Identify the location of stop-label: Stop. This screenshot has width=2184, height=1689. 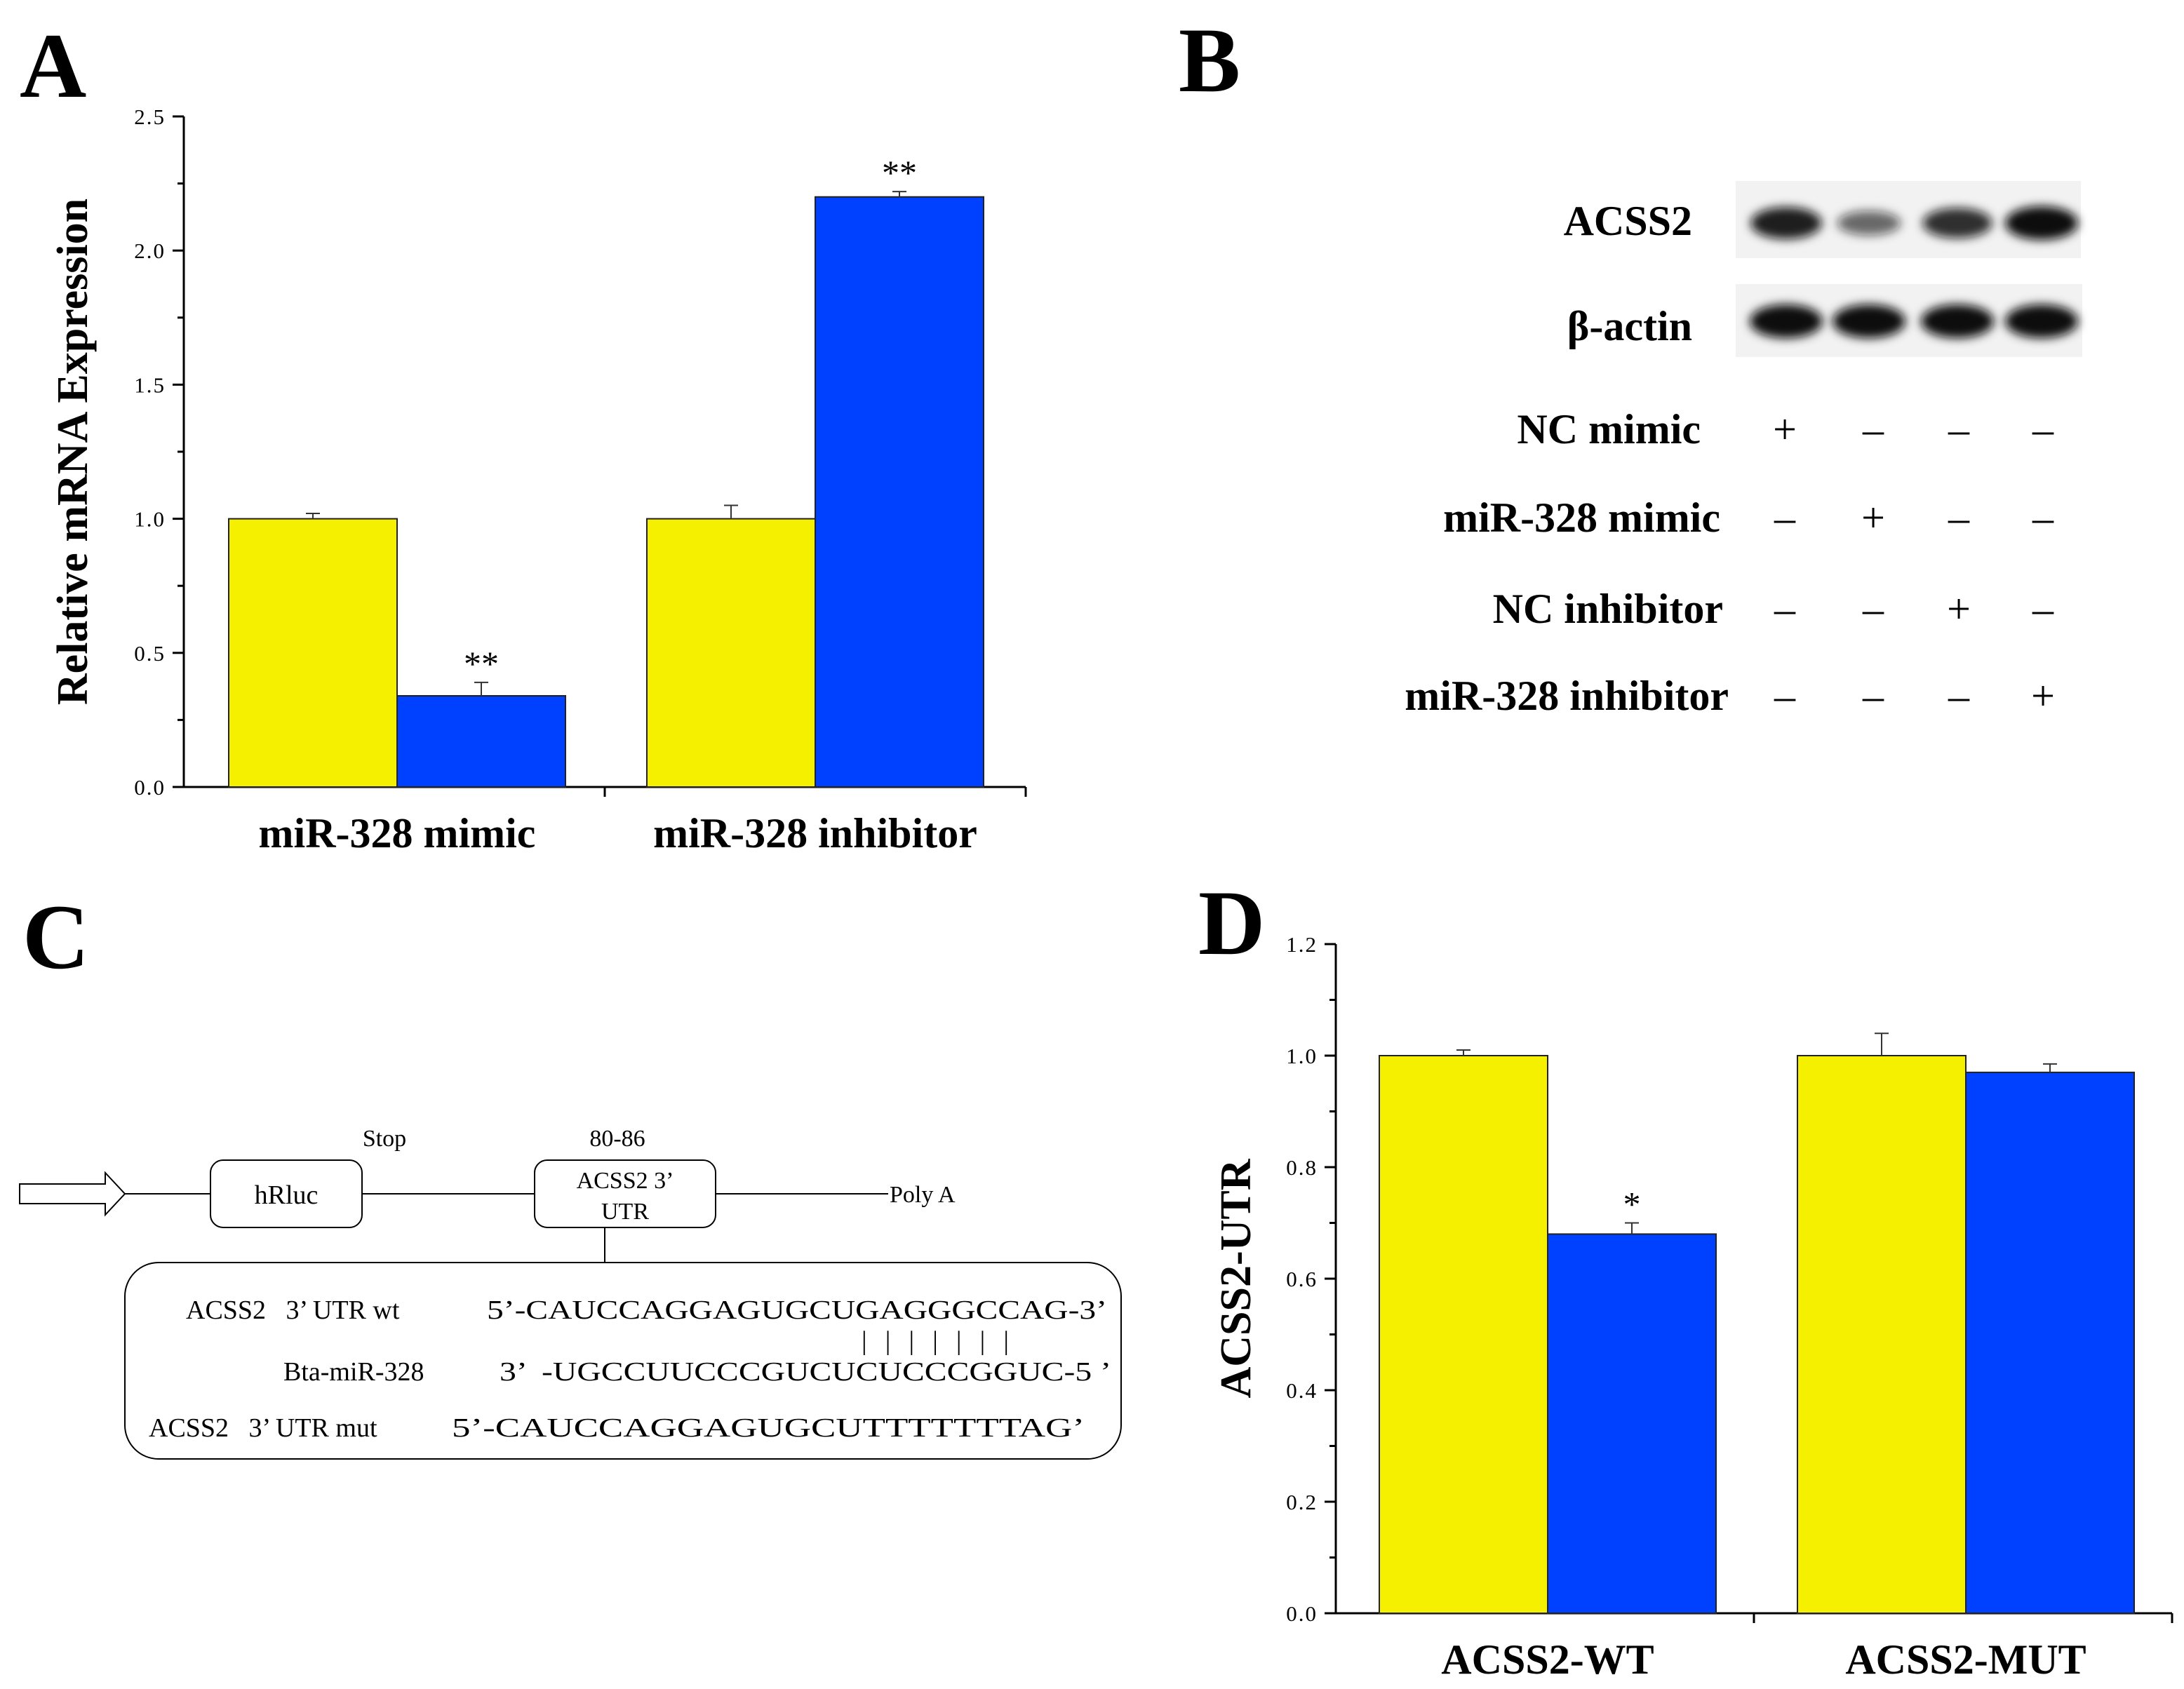
(384, 1139).